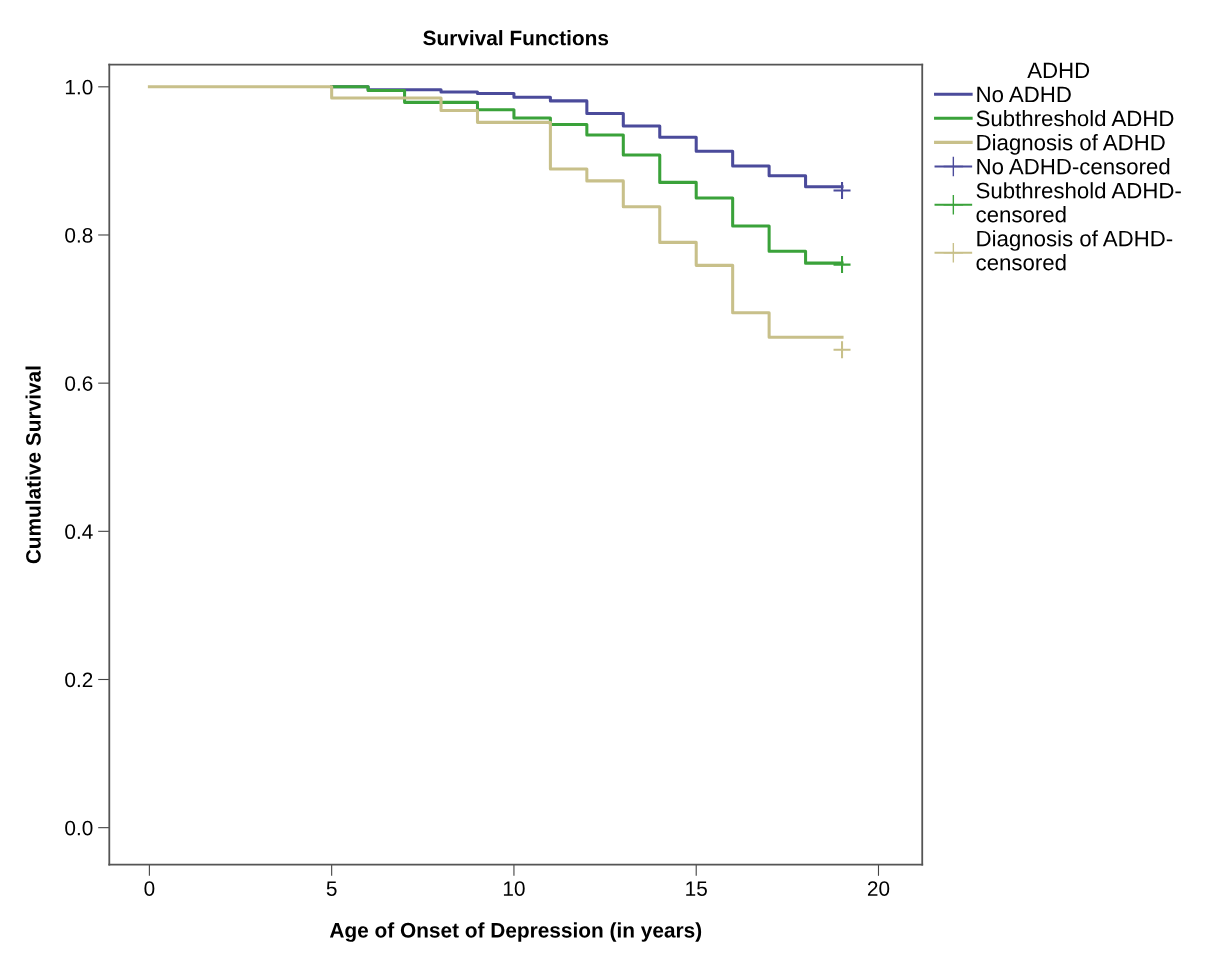  What do you see at coordinates (33, 465) in the screenshot?
I see `y-axis-title: Cumulative Survival` at bounding box center [33, 465].